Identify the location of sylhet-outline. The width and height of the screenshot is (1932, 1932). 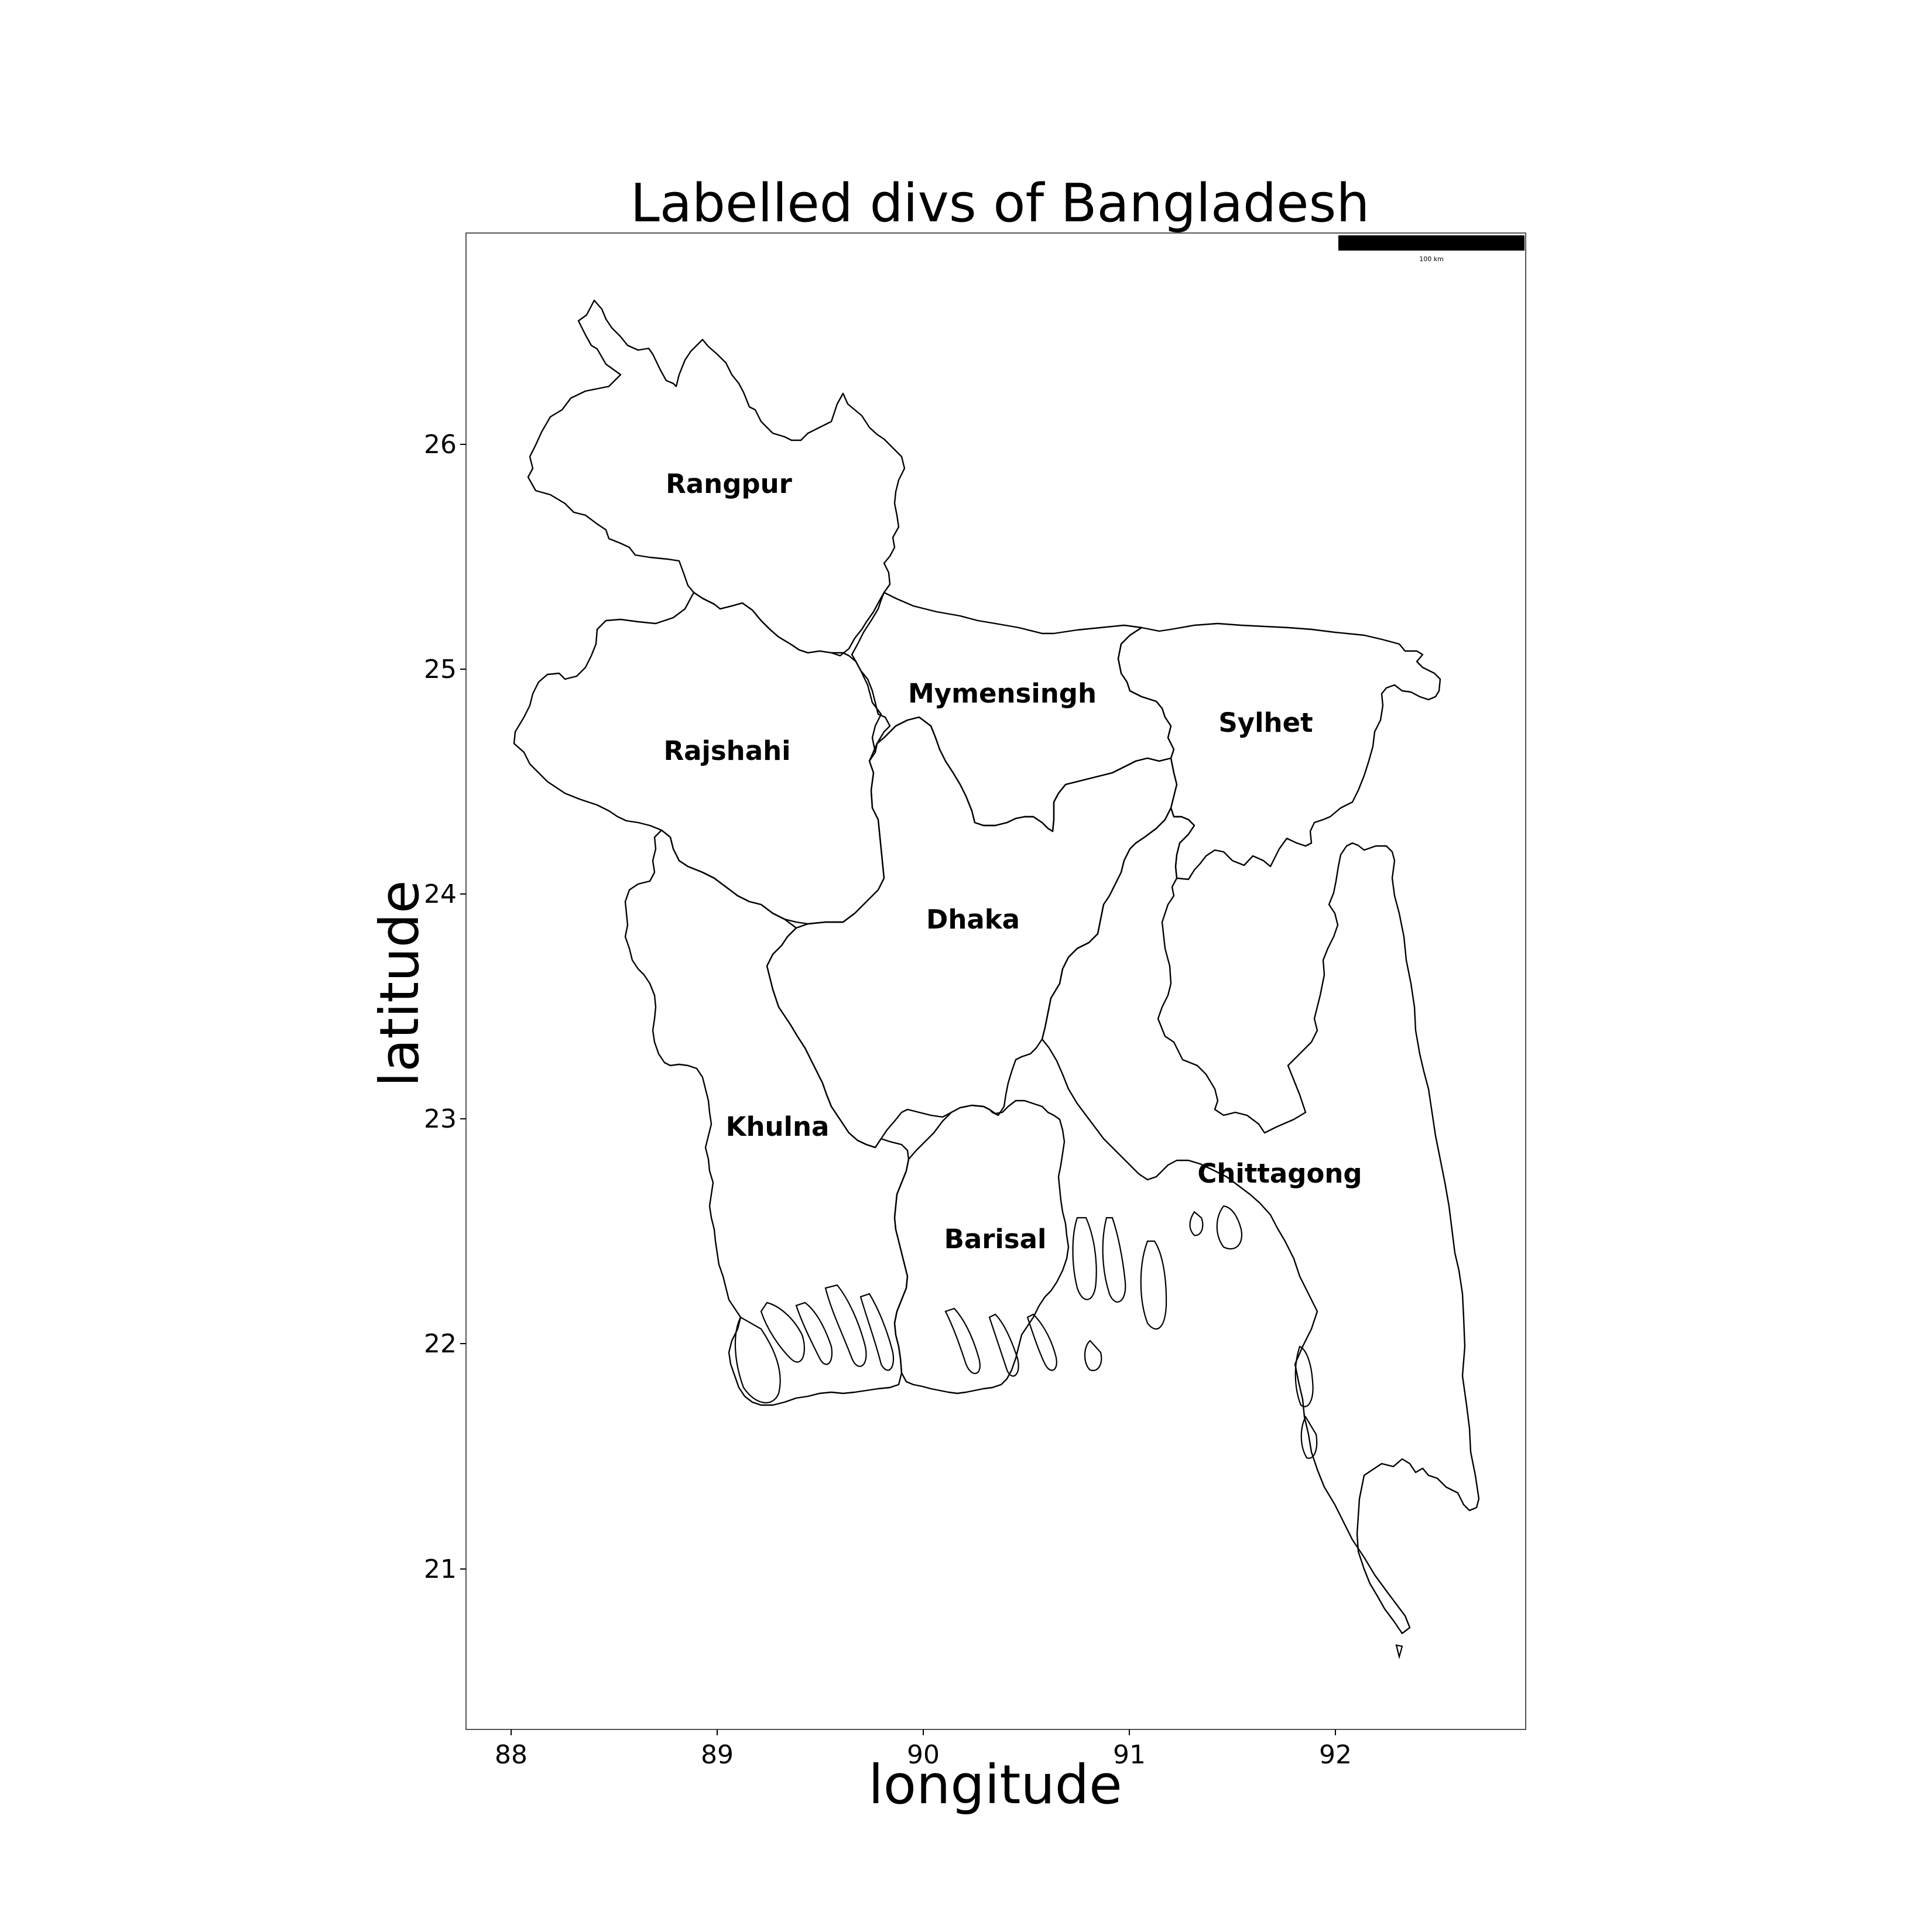
(1279, 751).